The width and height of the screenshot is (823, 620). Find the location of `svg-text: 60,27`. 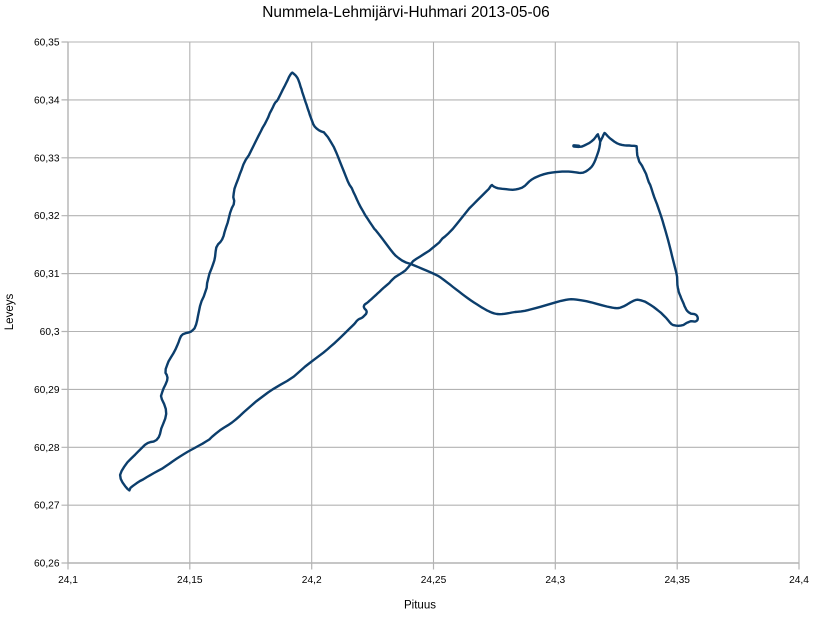

svg-text: 60,27 is located at coordinates (47, 506).